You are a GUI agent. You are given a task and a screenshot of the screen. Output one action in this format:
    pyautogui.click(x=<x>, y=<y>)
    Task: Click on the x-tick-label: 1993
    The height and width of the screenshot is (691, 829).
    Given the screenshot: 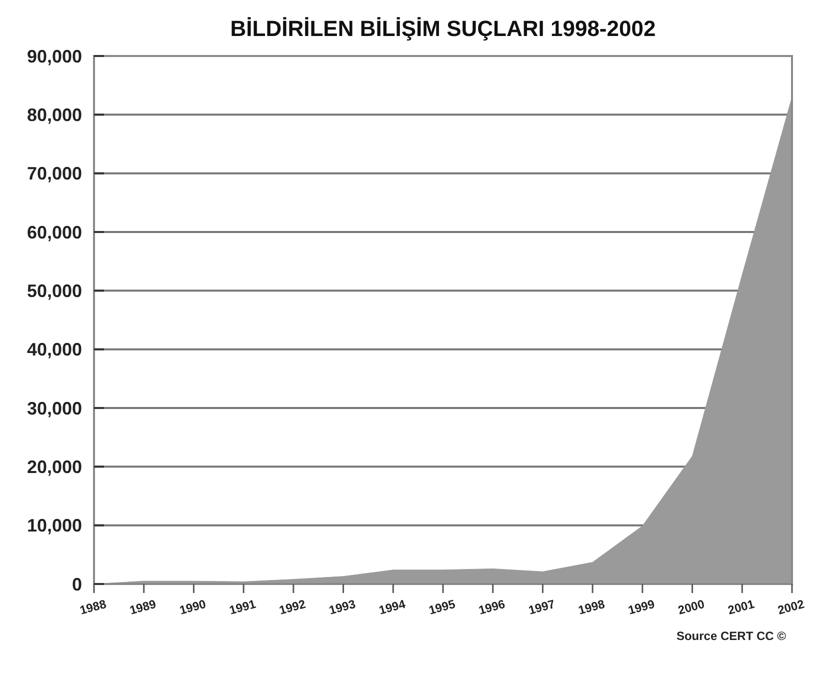 What is the action you would take?
    pyautogui.click(x=343, y=607)
    